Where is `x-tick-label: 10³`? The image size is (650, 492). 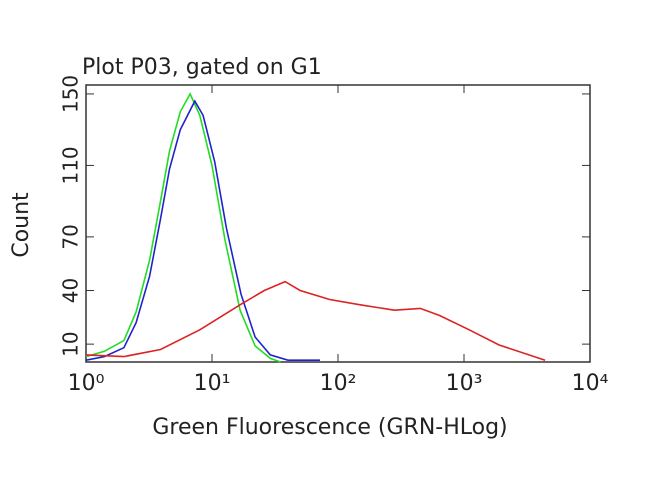 x-tick-label: 10³ is located at coordinates (464, 383).